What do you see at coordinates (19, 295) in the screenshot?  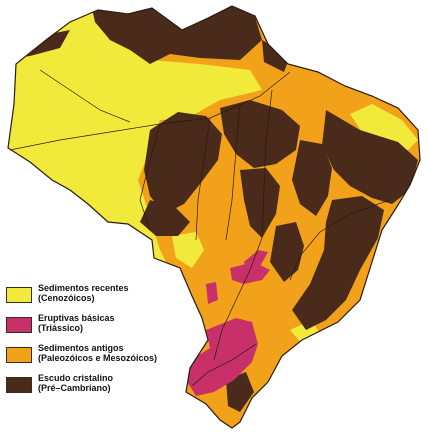 I see `legend-swatch-recent-sediments` at bounding box center [19, 295].